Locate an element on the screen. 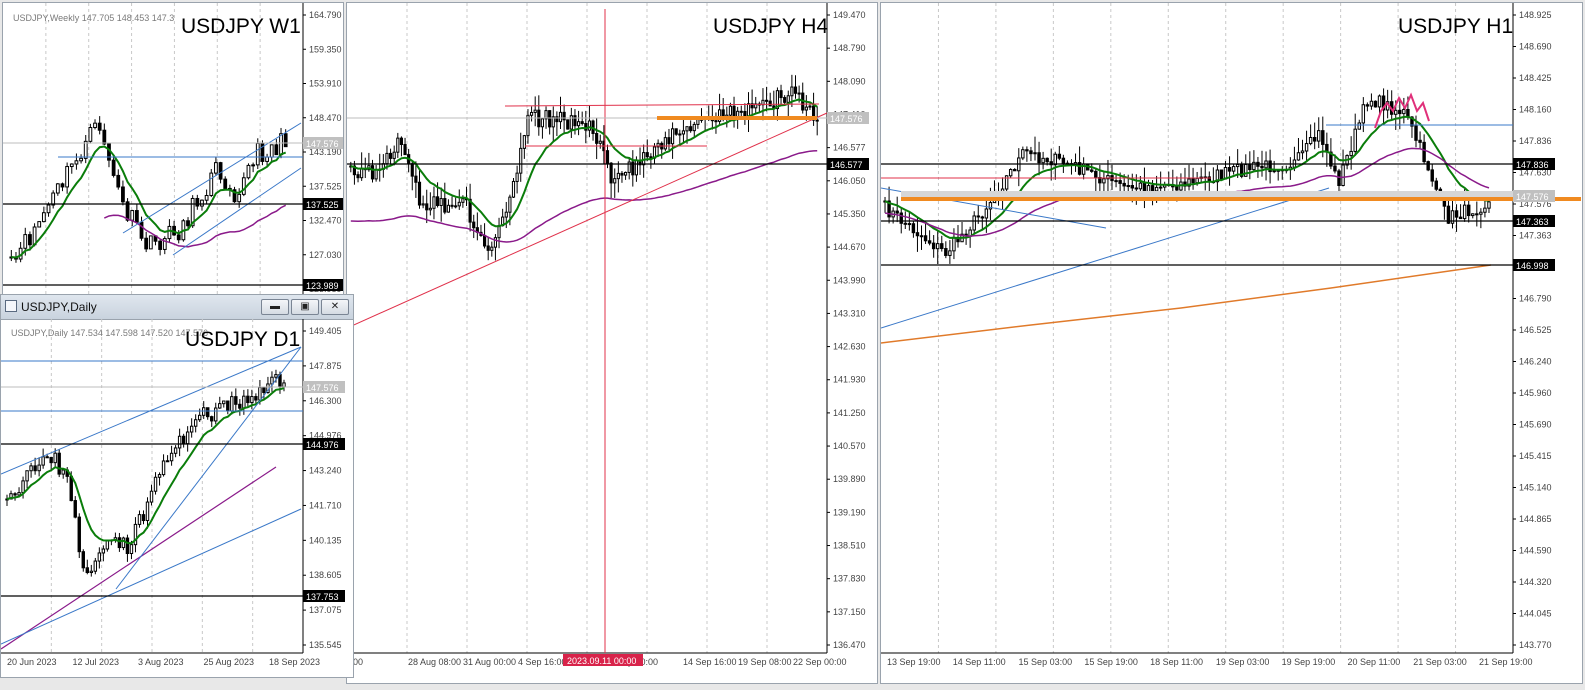 This screenshot has width=1585, height=690. maximize-button: ▣ is located at coordinates (305, 307).